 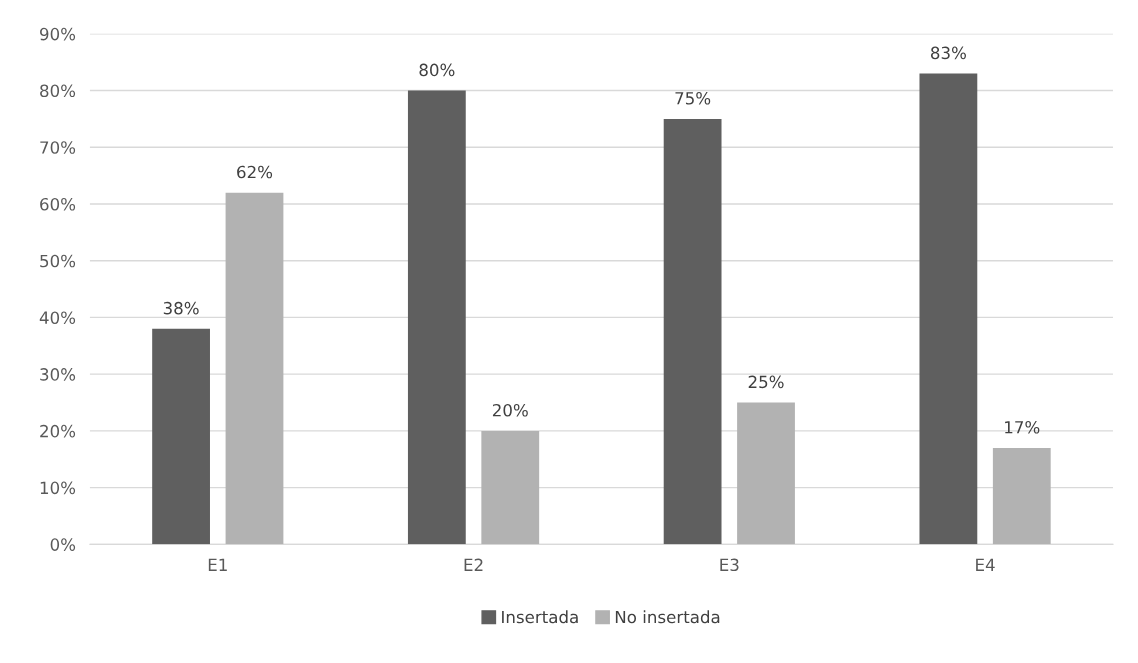 I want to click on y-tick-label: 80%, so click(x=58, y=91).